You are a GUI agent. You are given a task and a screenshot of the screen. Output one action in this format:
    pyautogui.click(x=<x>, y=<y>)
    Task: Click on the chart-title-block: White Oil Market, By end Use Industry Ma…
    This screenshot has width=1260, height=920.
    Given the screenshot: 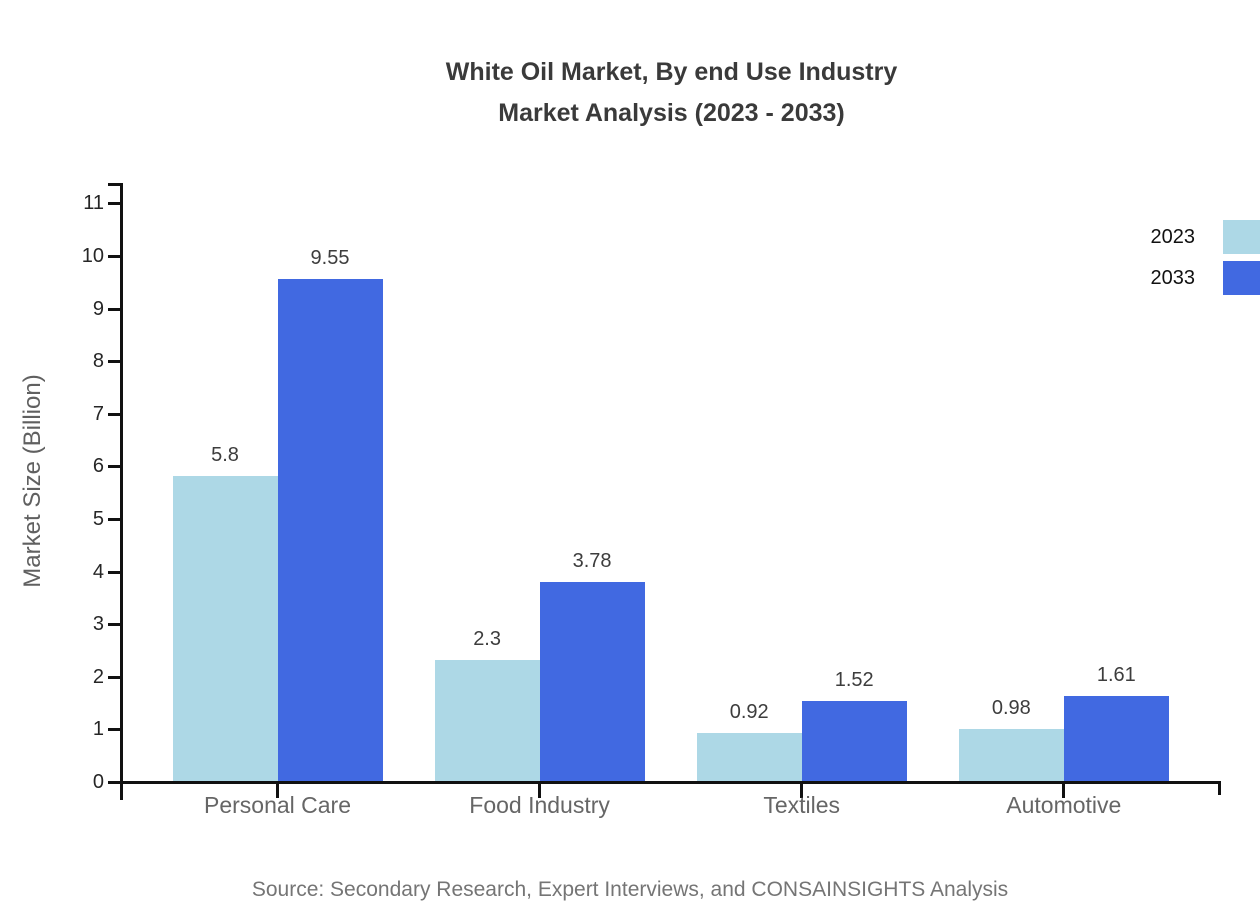 What is the action you would take?
    pyautogui.click(x=671, y=93)
    